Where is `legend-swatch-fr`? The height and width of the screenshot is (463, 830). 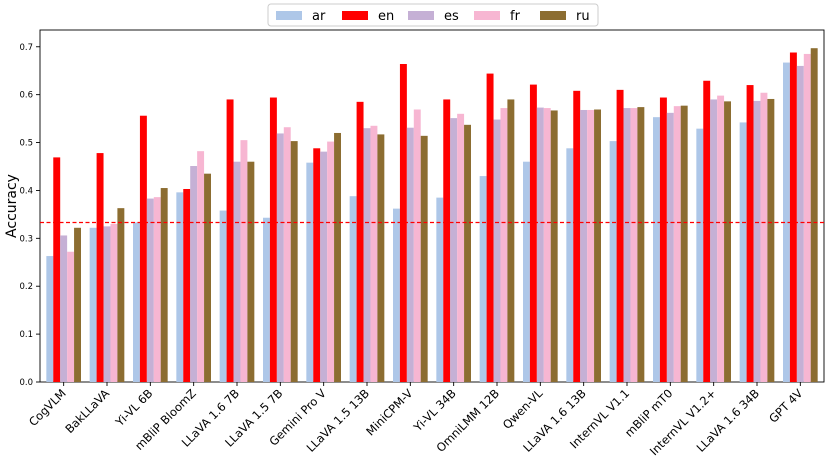 legend-swatch-fr is located at coordinates (487, 15).